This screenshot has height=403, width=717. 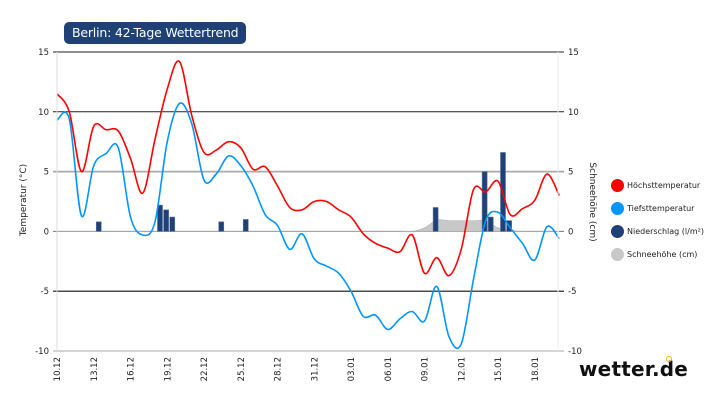 I want to click on wetter-de-logo: wetter.de, so click(x=634, y=369).